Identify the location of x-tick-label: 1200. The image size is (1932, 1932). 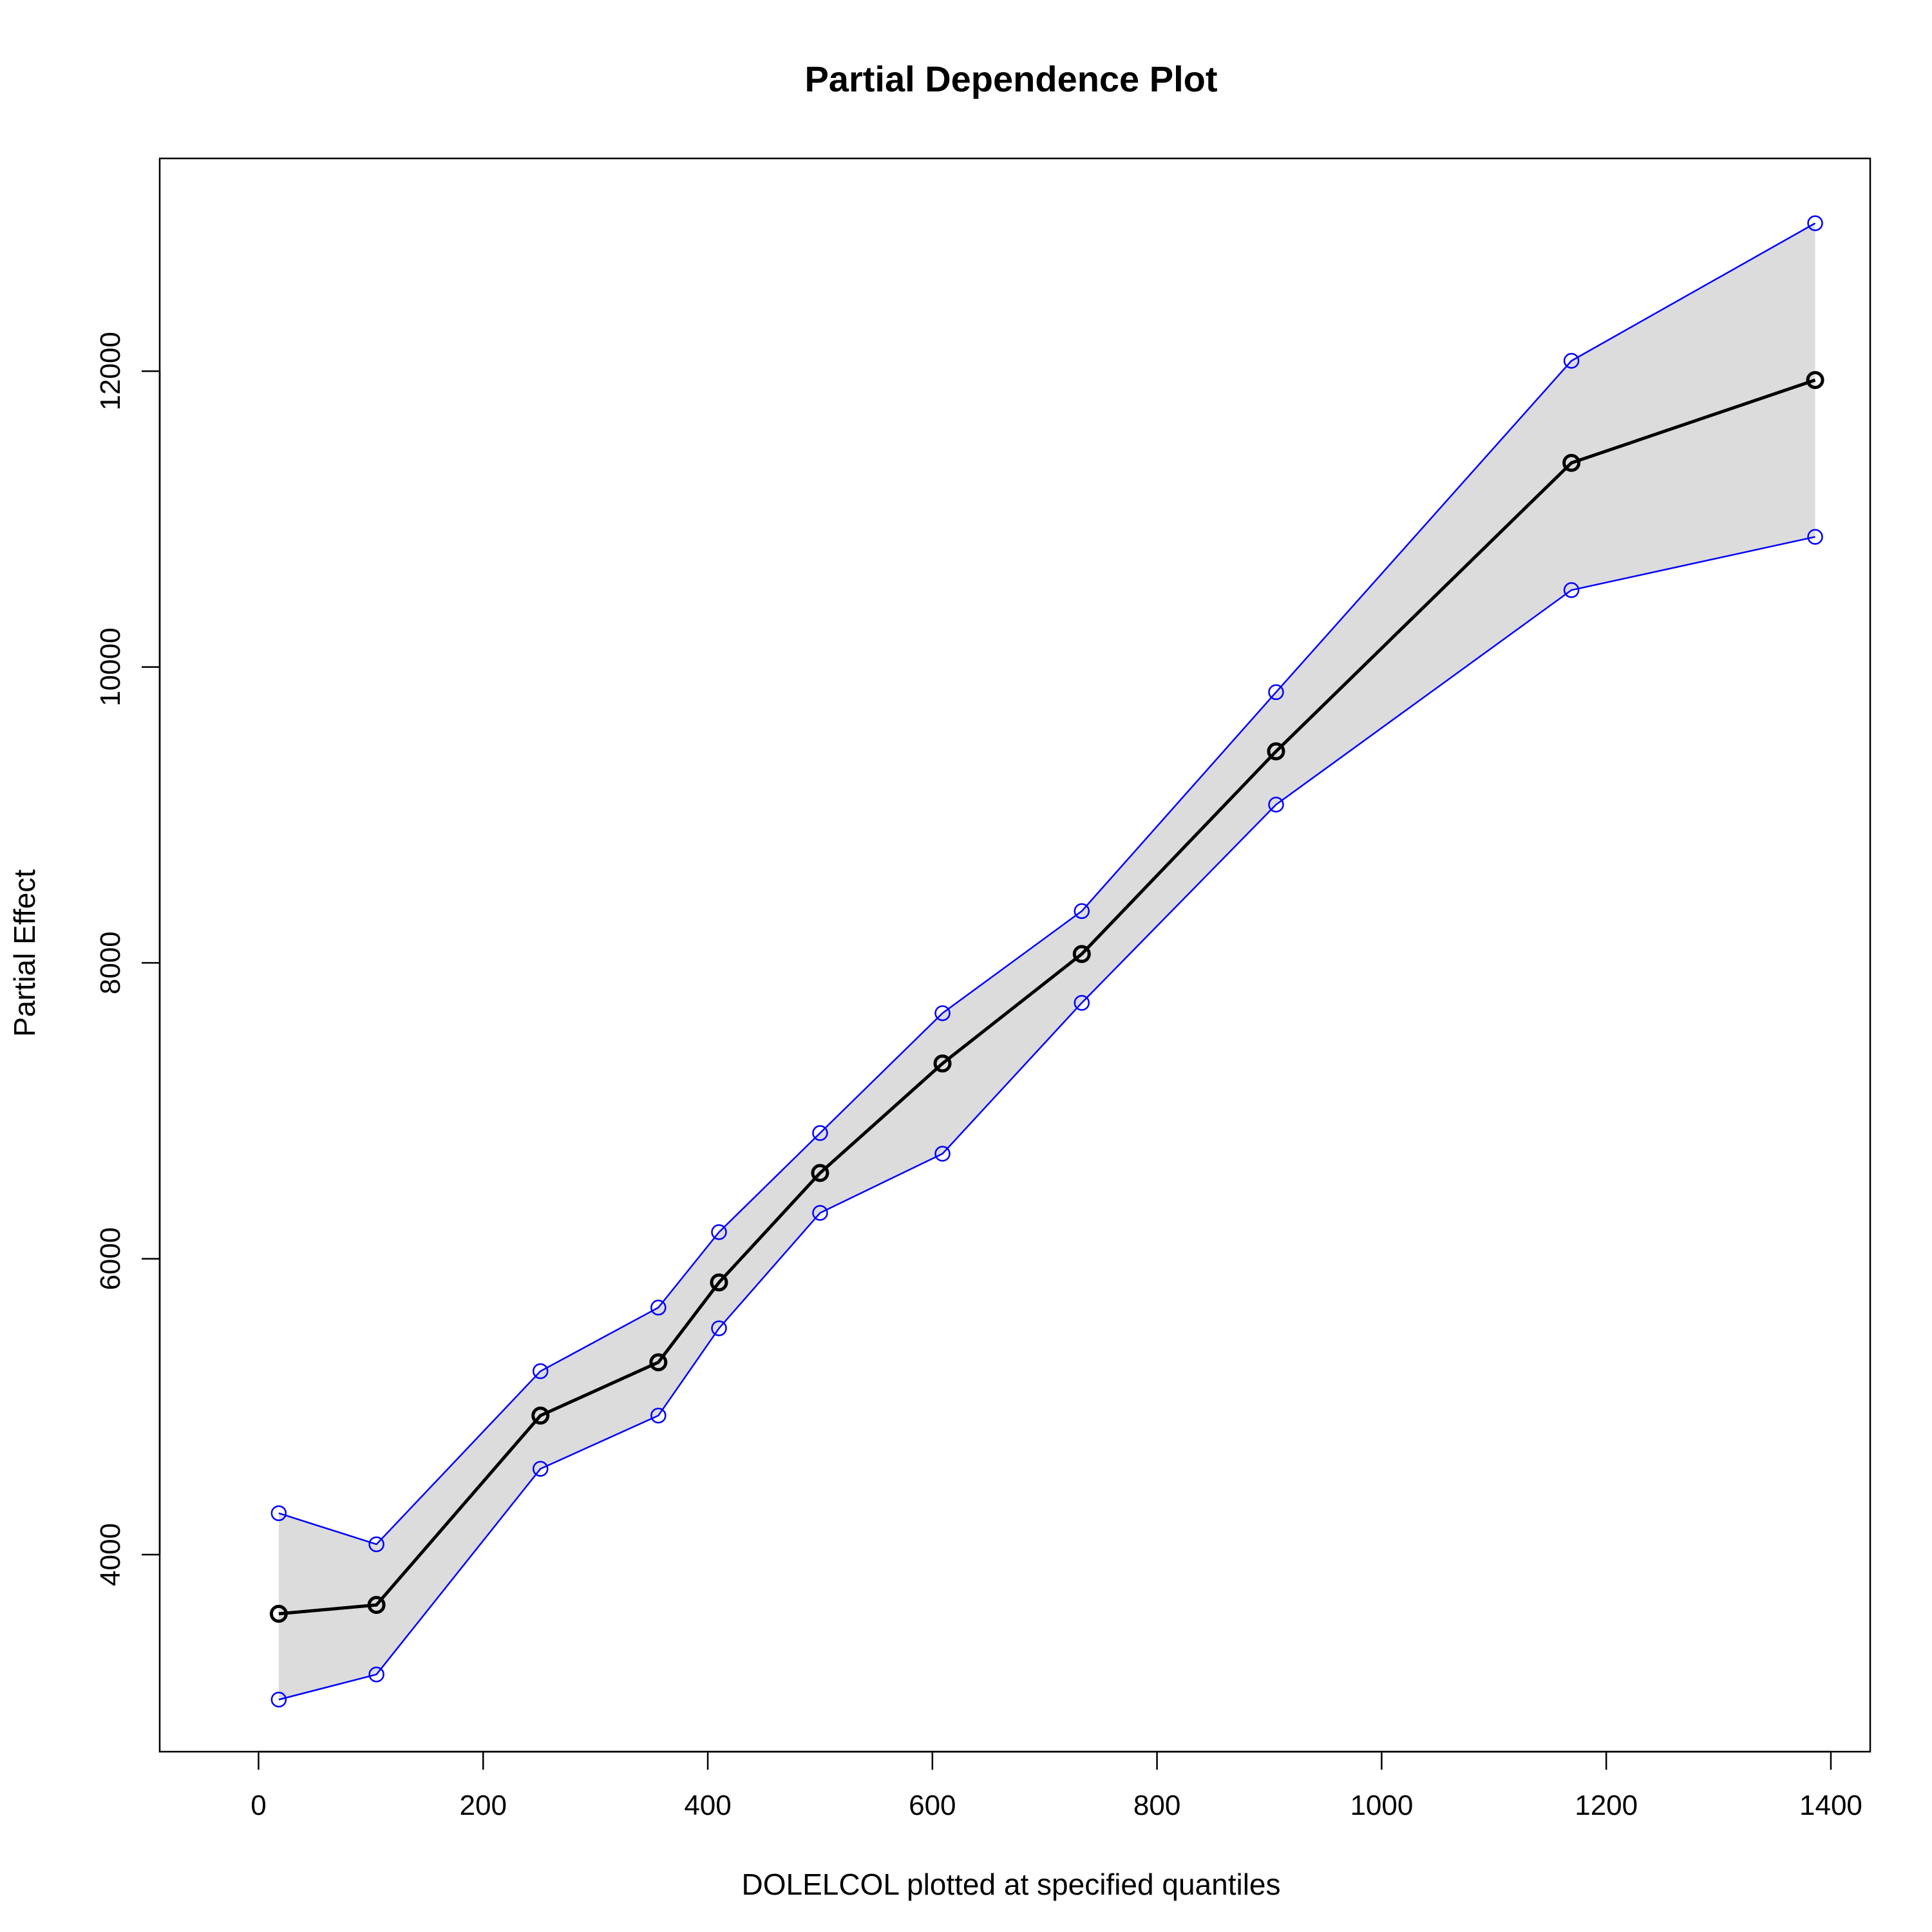
(1607, 1805).